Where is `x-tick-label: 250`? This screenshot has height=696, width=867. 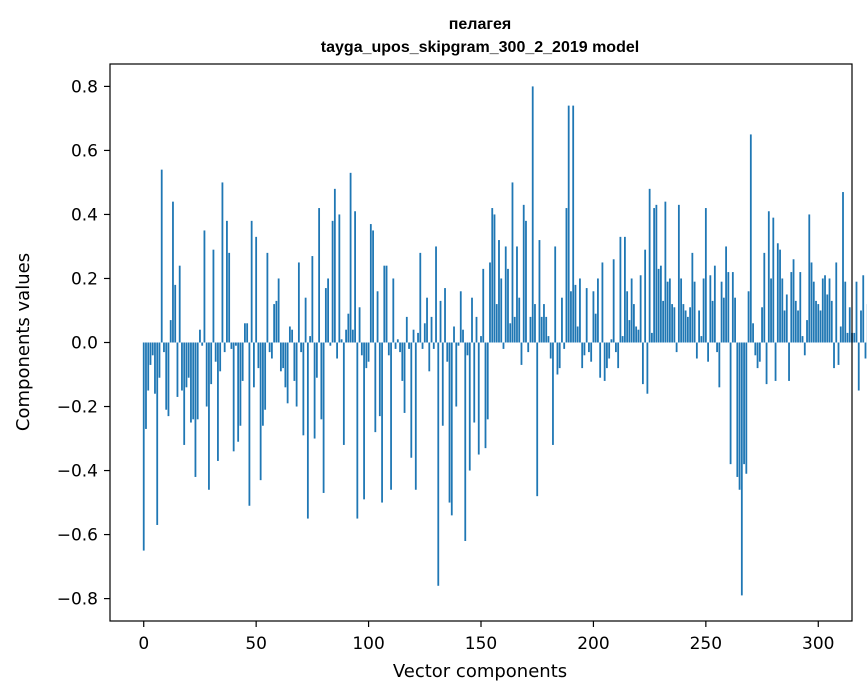
x-tick-label: 250 is located at coordinates (706, 644).